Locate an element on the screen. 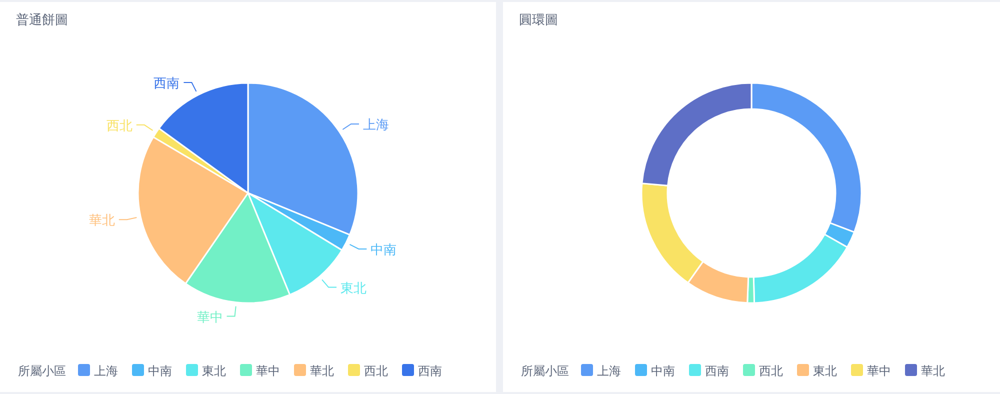 This screenshot has width=1000, height=394. chart-title: 圓環圖 is located at coordinates (538, 19).